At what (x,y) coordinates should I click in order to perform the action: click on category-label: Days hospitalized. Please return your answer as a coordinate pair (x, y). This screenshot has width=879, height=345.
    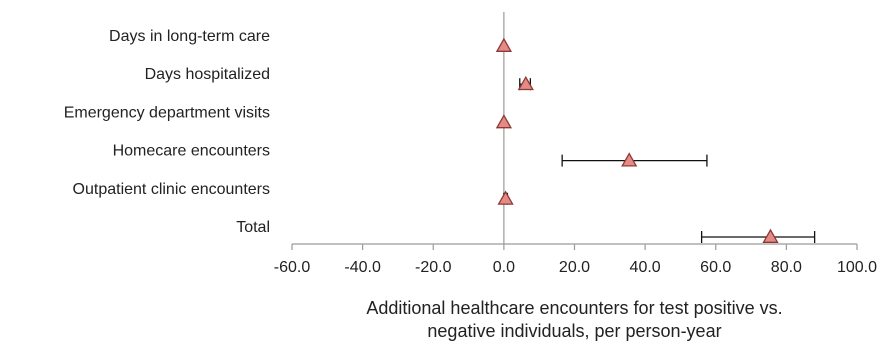
    Looking at the image, I should click on (207, 74).